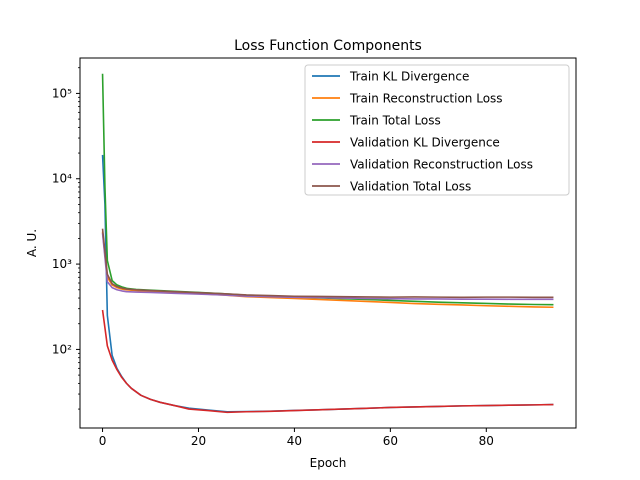 The width and height of the screenshot is (640, 480). I want to click on legend-label-2: Train Total Loss, so click(395, 121).